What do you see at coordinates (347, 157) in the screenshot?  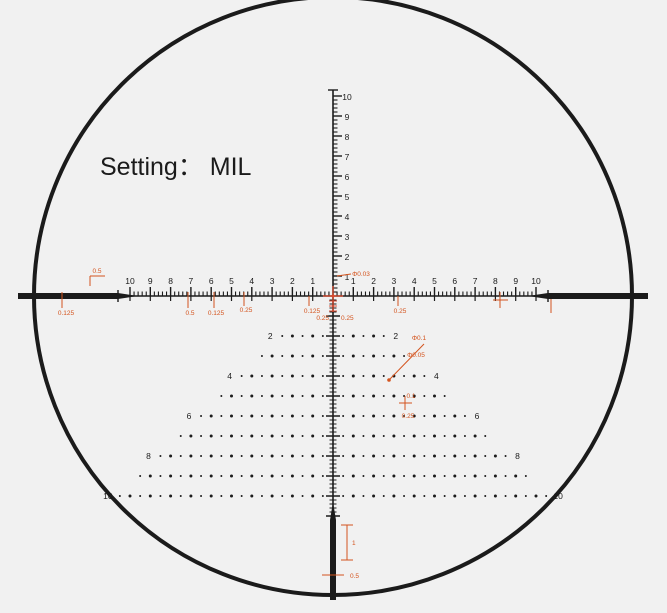 I see `v-major-label: 7` at bounding box center [347, 157].